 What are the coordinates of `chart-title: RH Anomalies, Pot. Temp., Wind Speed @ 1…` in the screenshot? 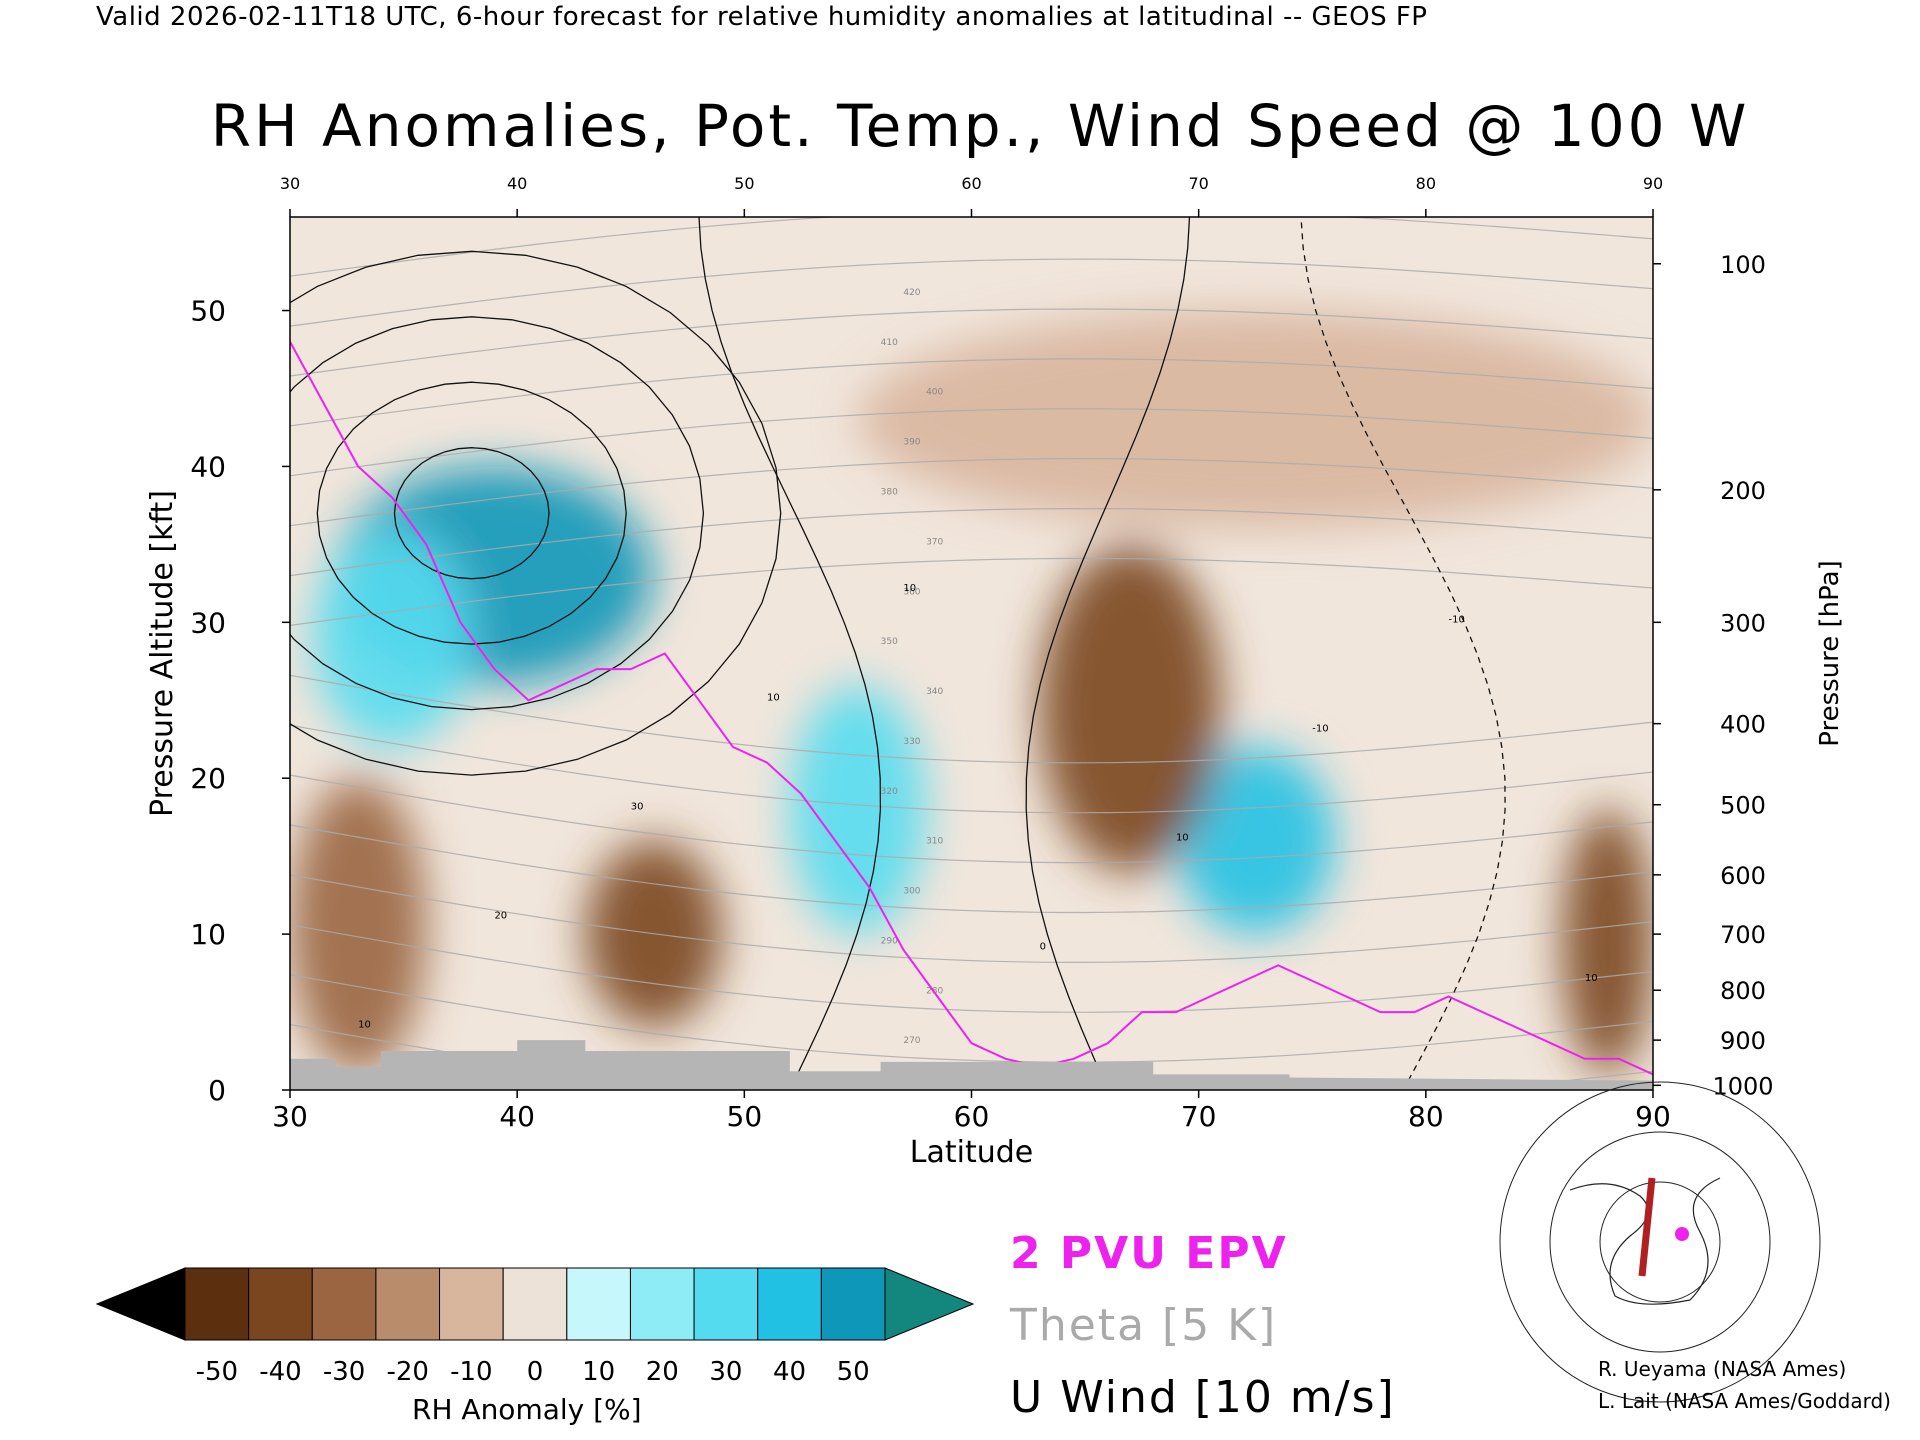 It's located at (980, 126).